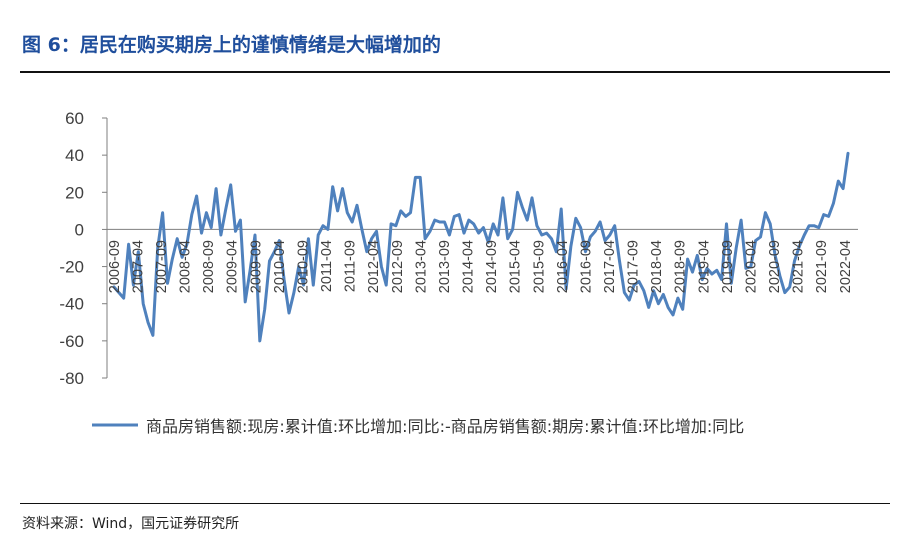 The width and height of the screenshot is (916, 547). What do you see at coordinates (79, 229) in the screenshot?
I see `y-tick-label: 0` at bounding box center [79, 229].